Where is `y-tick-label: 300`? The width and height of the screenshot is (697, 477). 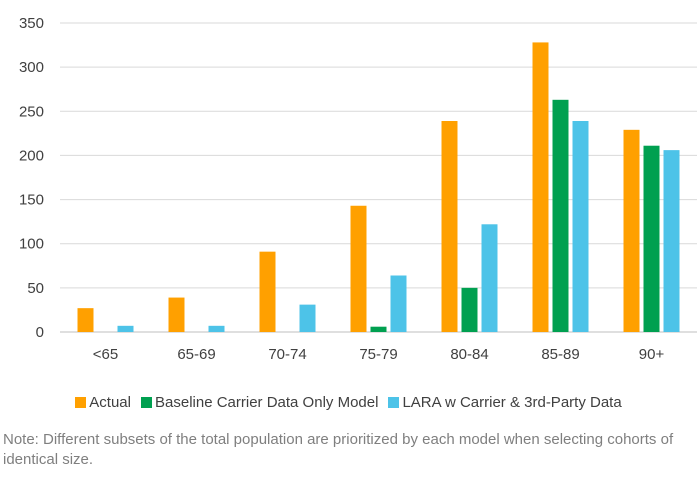
y-tick-label: 300 is located at coordinates (31, 67).